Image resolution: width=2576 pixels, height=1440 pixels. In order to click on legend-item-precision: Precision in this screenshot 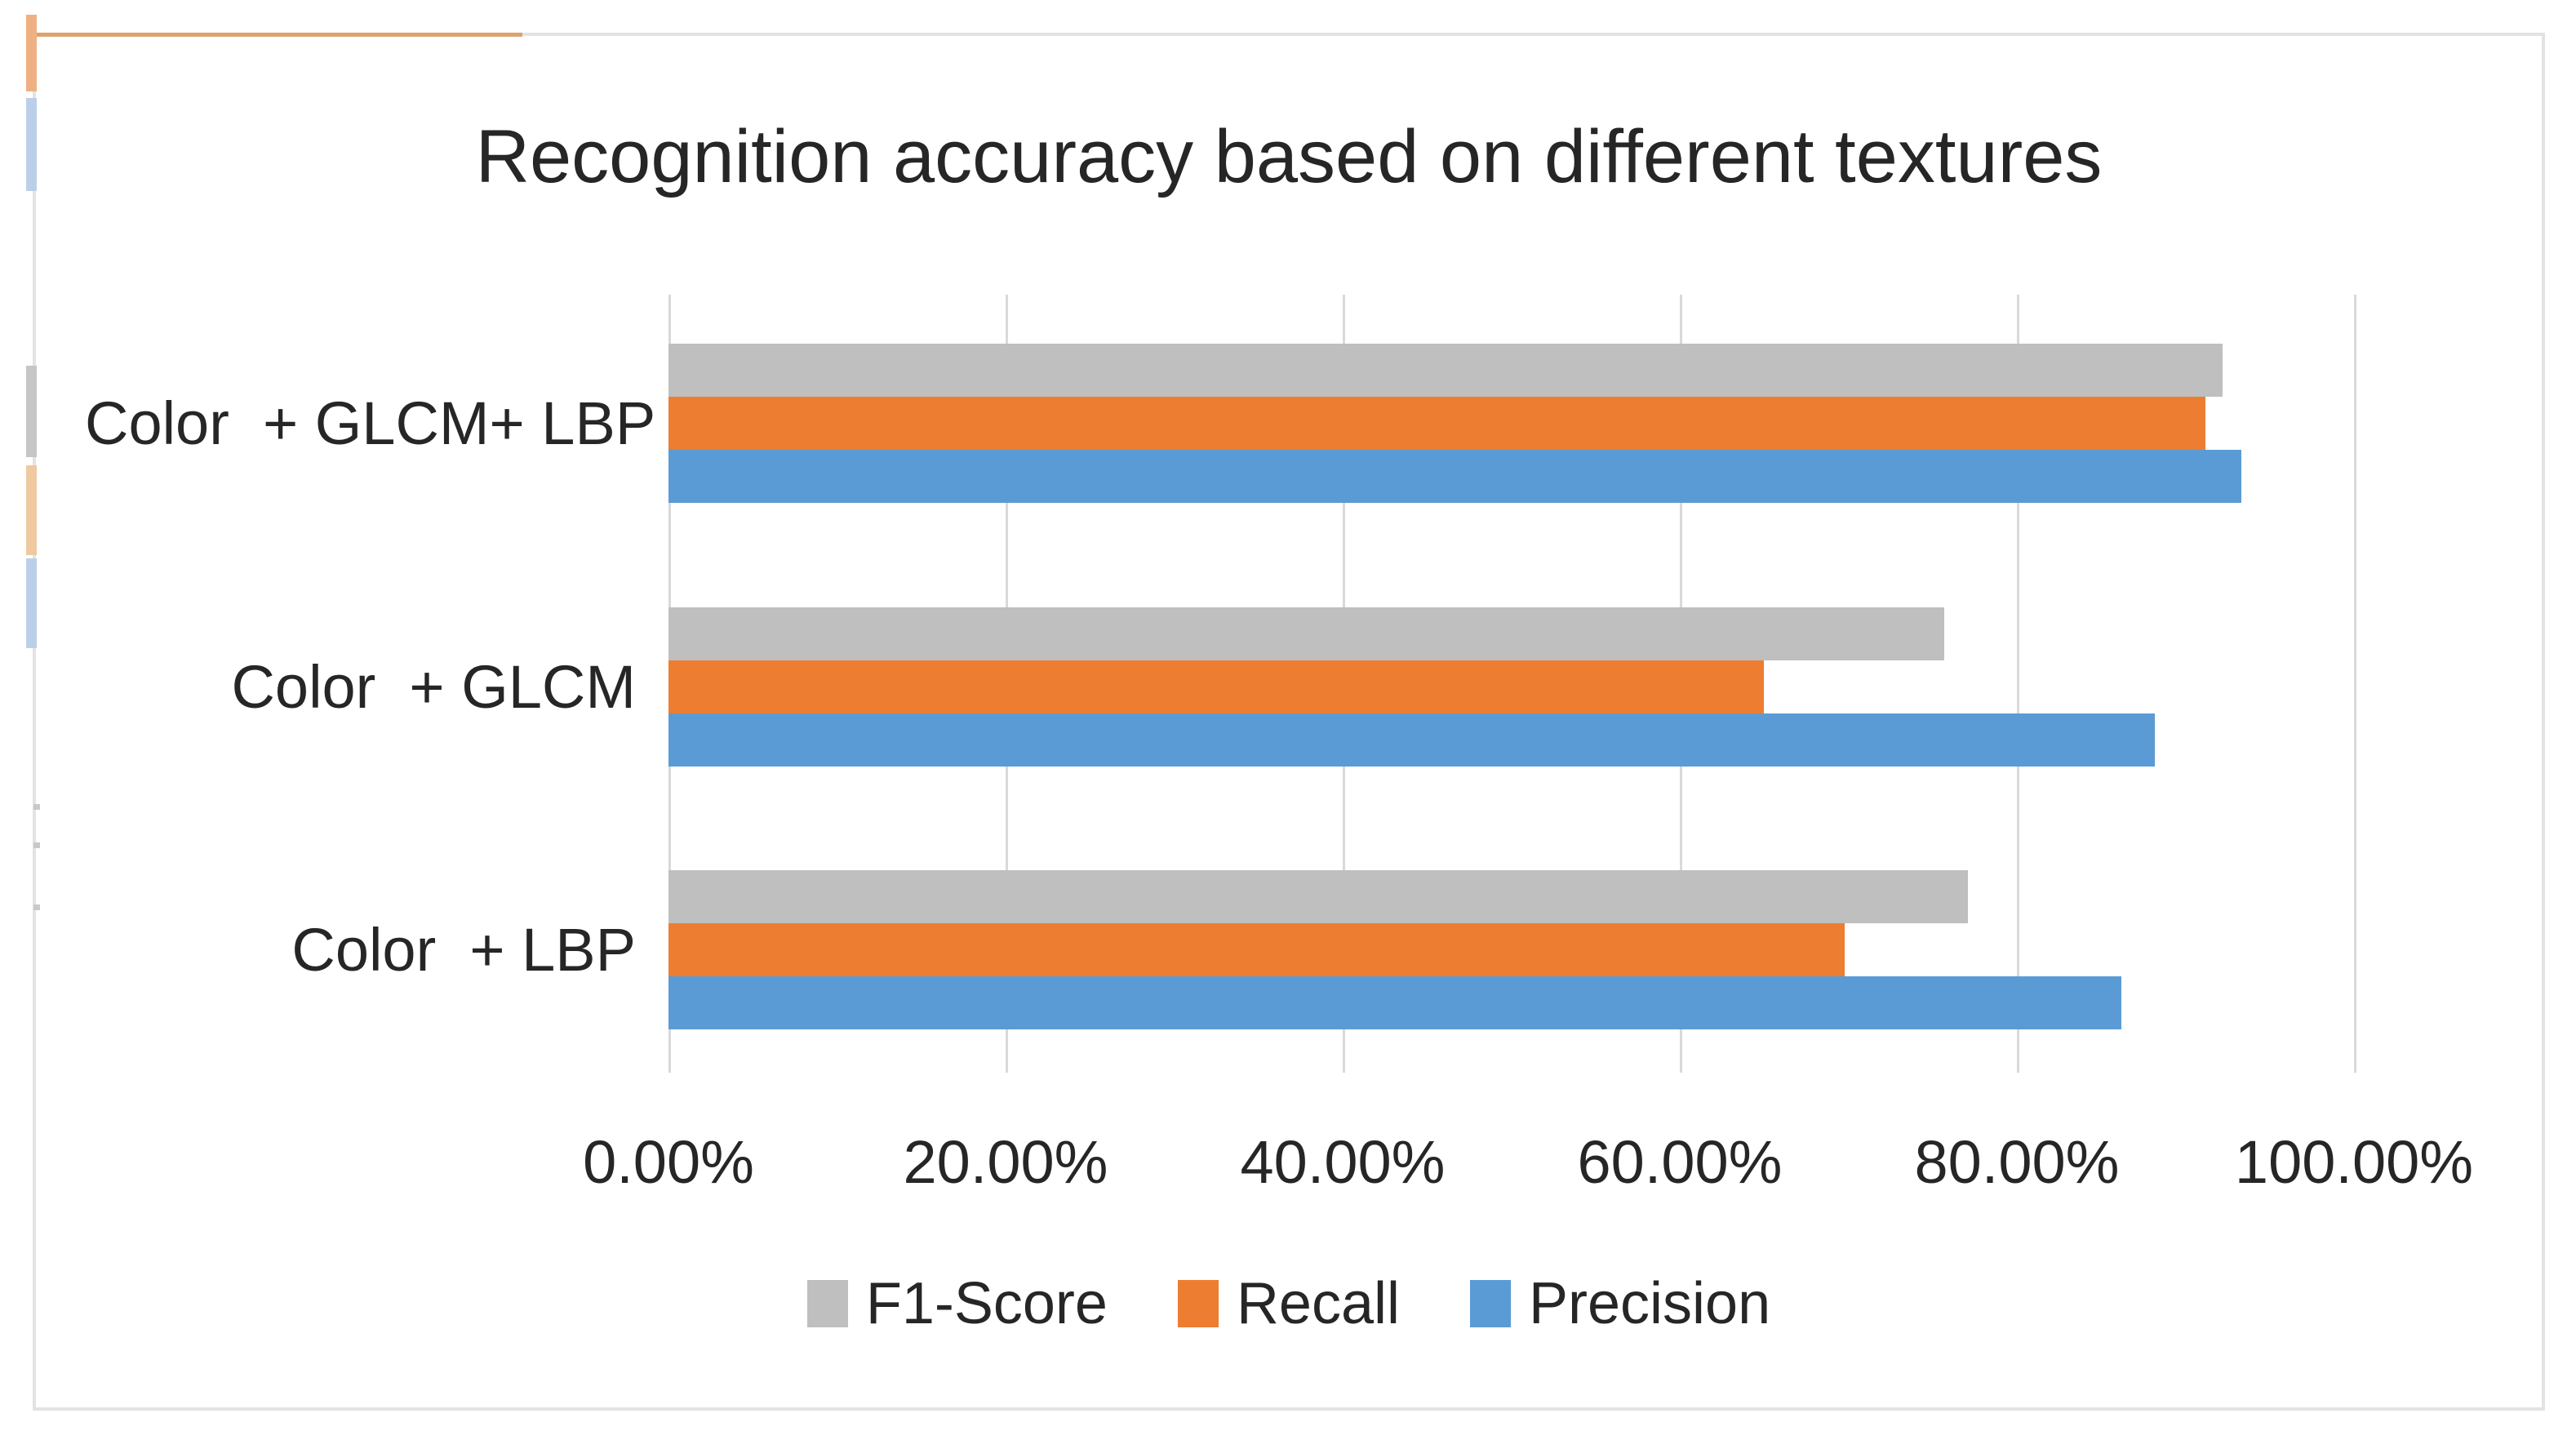, I will do `click(1620, 1304)`.